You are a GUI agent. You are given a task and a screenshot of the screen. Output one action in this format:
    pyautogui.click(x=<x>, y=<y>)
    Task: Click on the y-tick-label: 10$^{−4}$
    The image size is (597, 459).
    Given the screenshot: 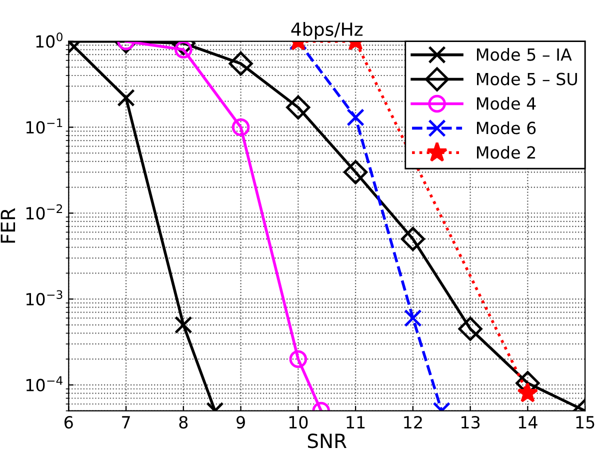 What is the action you would take?
    pyautogui.click(x=44, y=384)
    